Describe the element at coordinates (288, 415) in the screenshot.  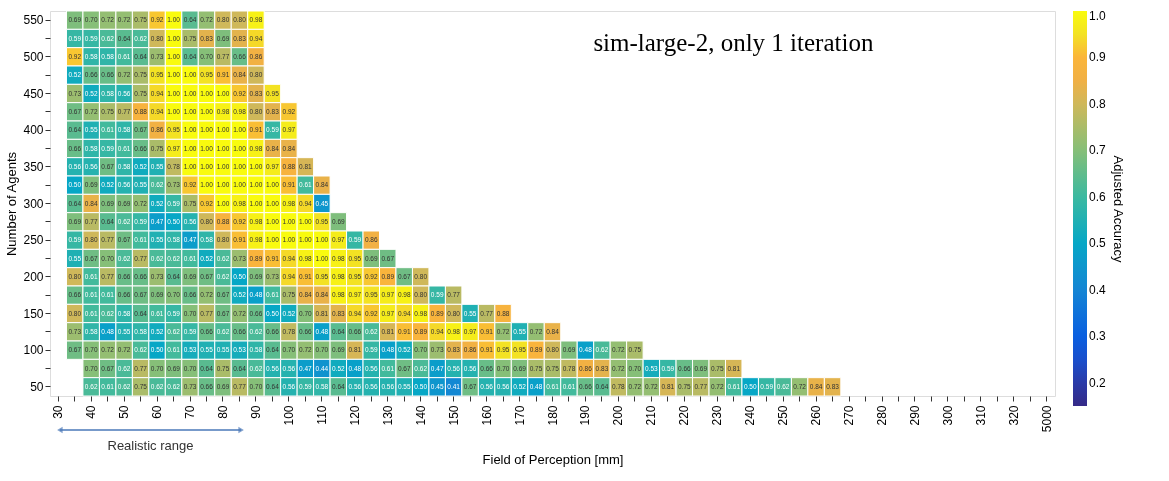
I see `x-tick-label: 100` at that location.